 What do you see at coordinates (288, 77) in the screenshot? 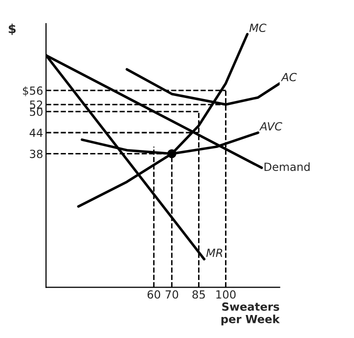
I see `series-label: AC` at bounding box center [288, 77].